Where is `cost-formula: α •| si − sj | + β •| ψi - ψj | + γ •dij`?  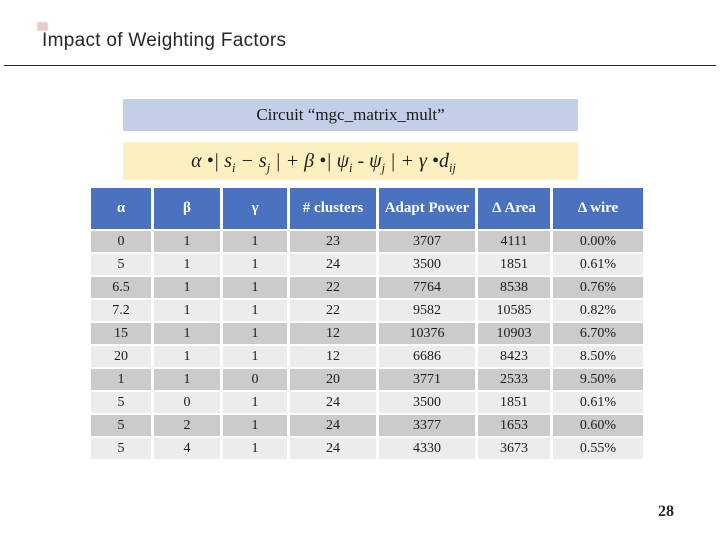
cost-formula: α •| si − sj | + β •| ψi - ψj | + γ •dij is located at coordinates (350, 161).